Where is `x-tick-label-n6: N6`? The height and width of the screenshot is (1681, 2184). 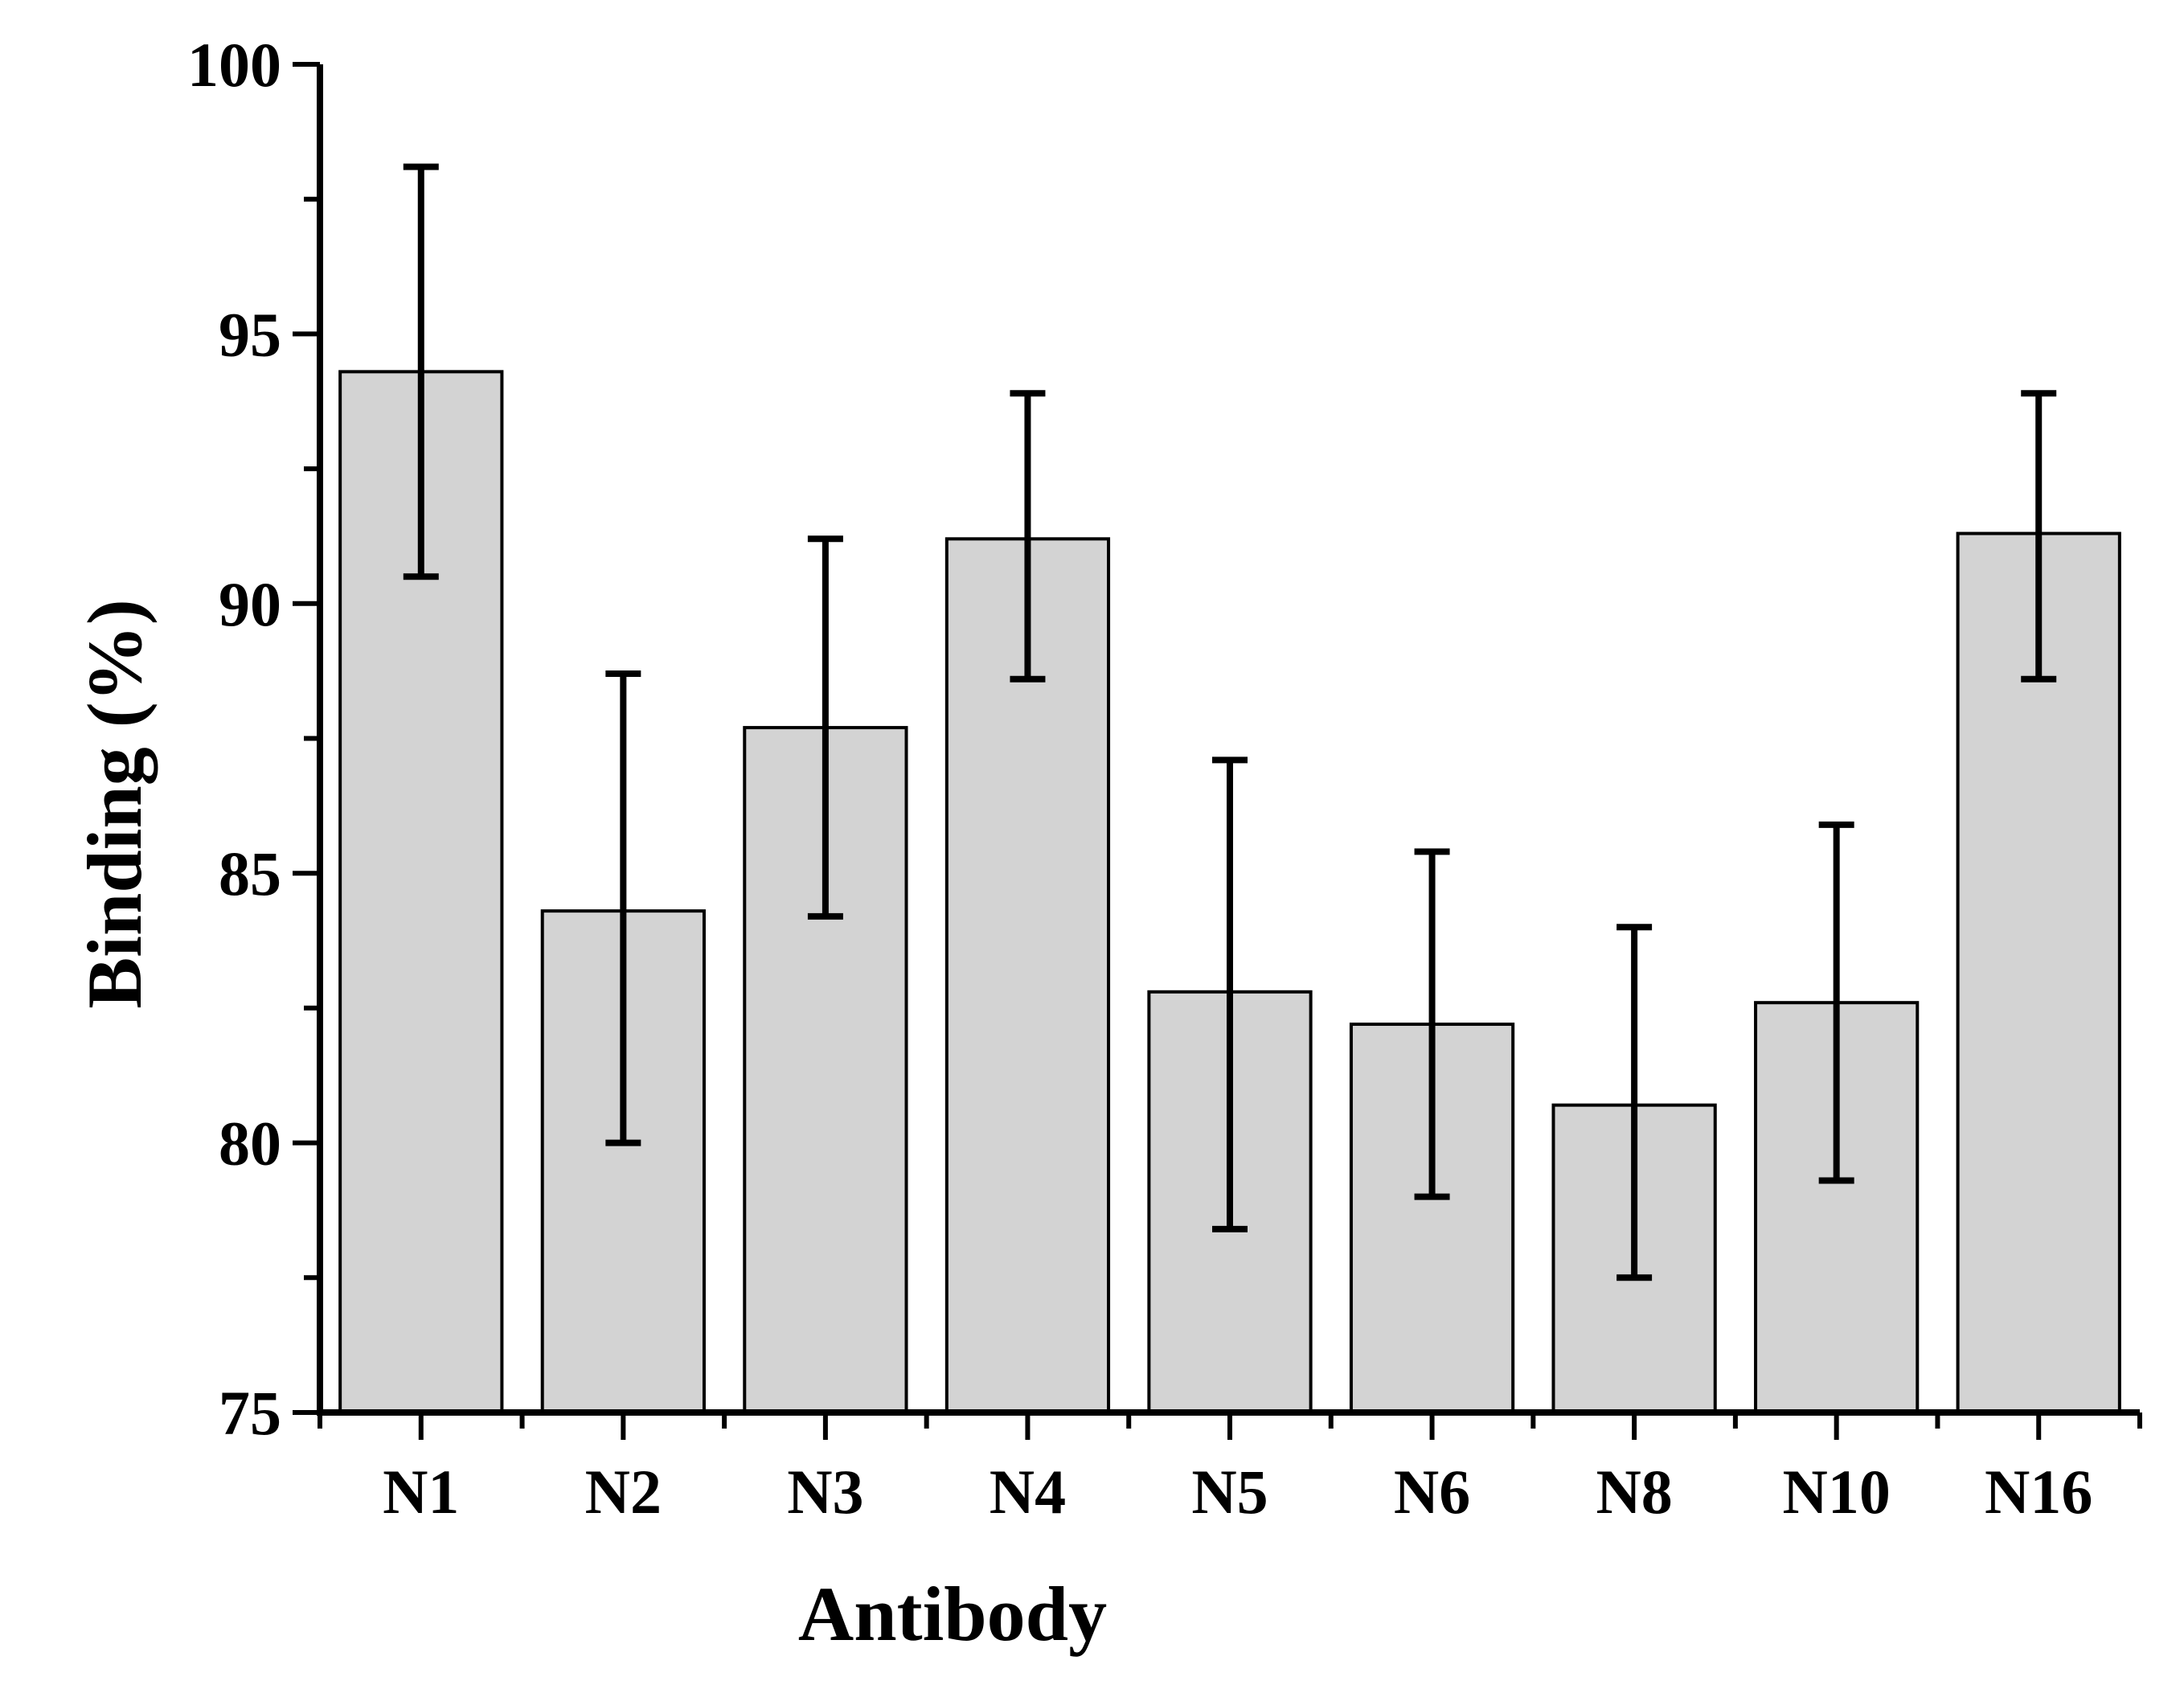
x-tick-label-n6: N6 is located at coordinates (1432, 1492).